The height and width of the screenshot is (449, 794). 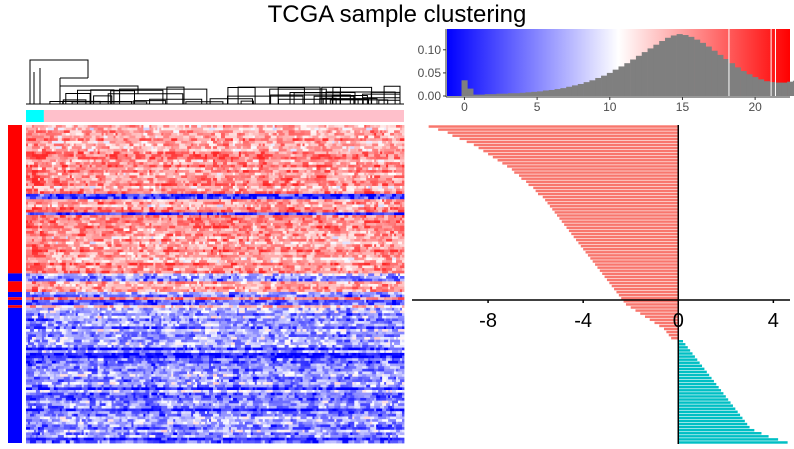 I want to click on heatmap-row, so click(x=215, y=169).